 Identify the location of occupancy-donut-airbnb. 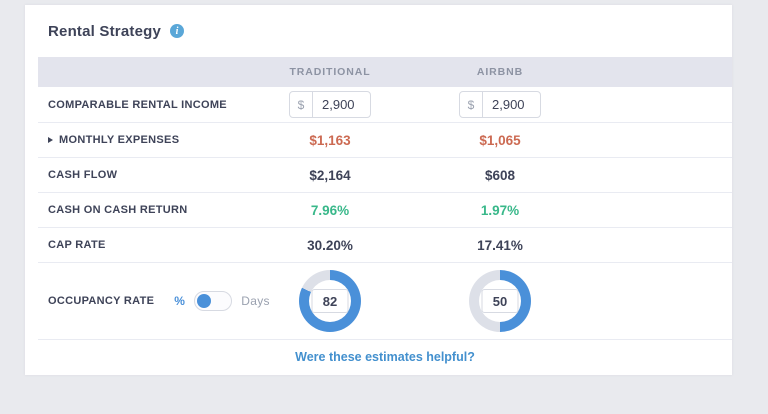
(500, 301).